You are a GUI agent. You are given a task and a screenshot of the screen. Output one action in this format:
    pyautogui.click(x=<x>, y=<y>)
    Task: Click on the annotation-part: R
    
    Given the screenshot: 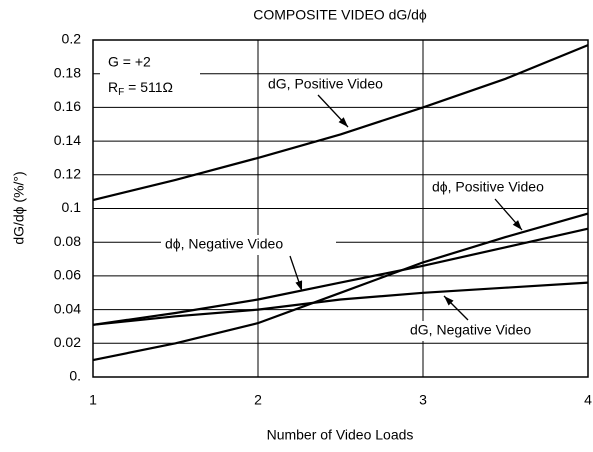 What is the action you would take?
    pyautogui.click(x=113, y=87)
    